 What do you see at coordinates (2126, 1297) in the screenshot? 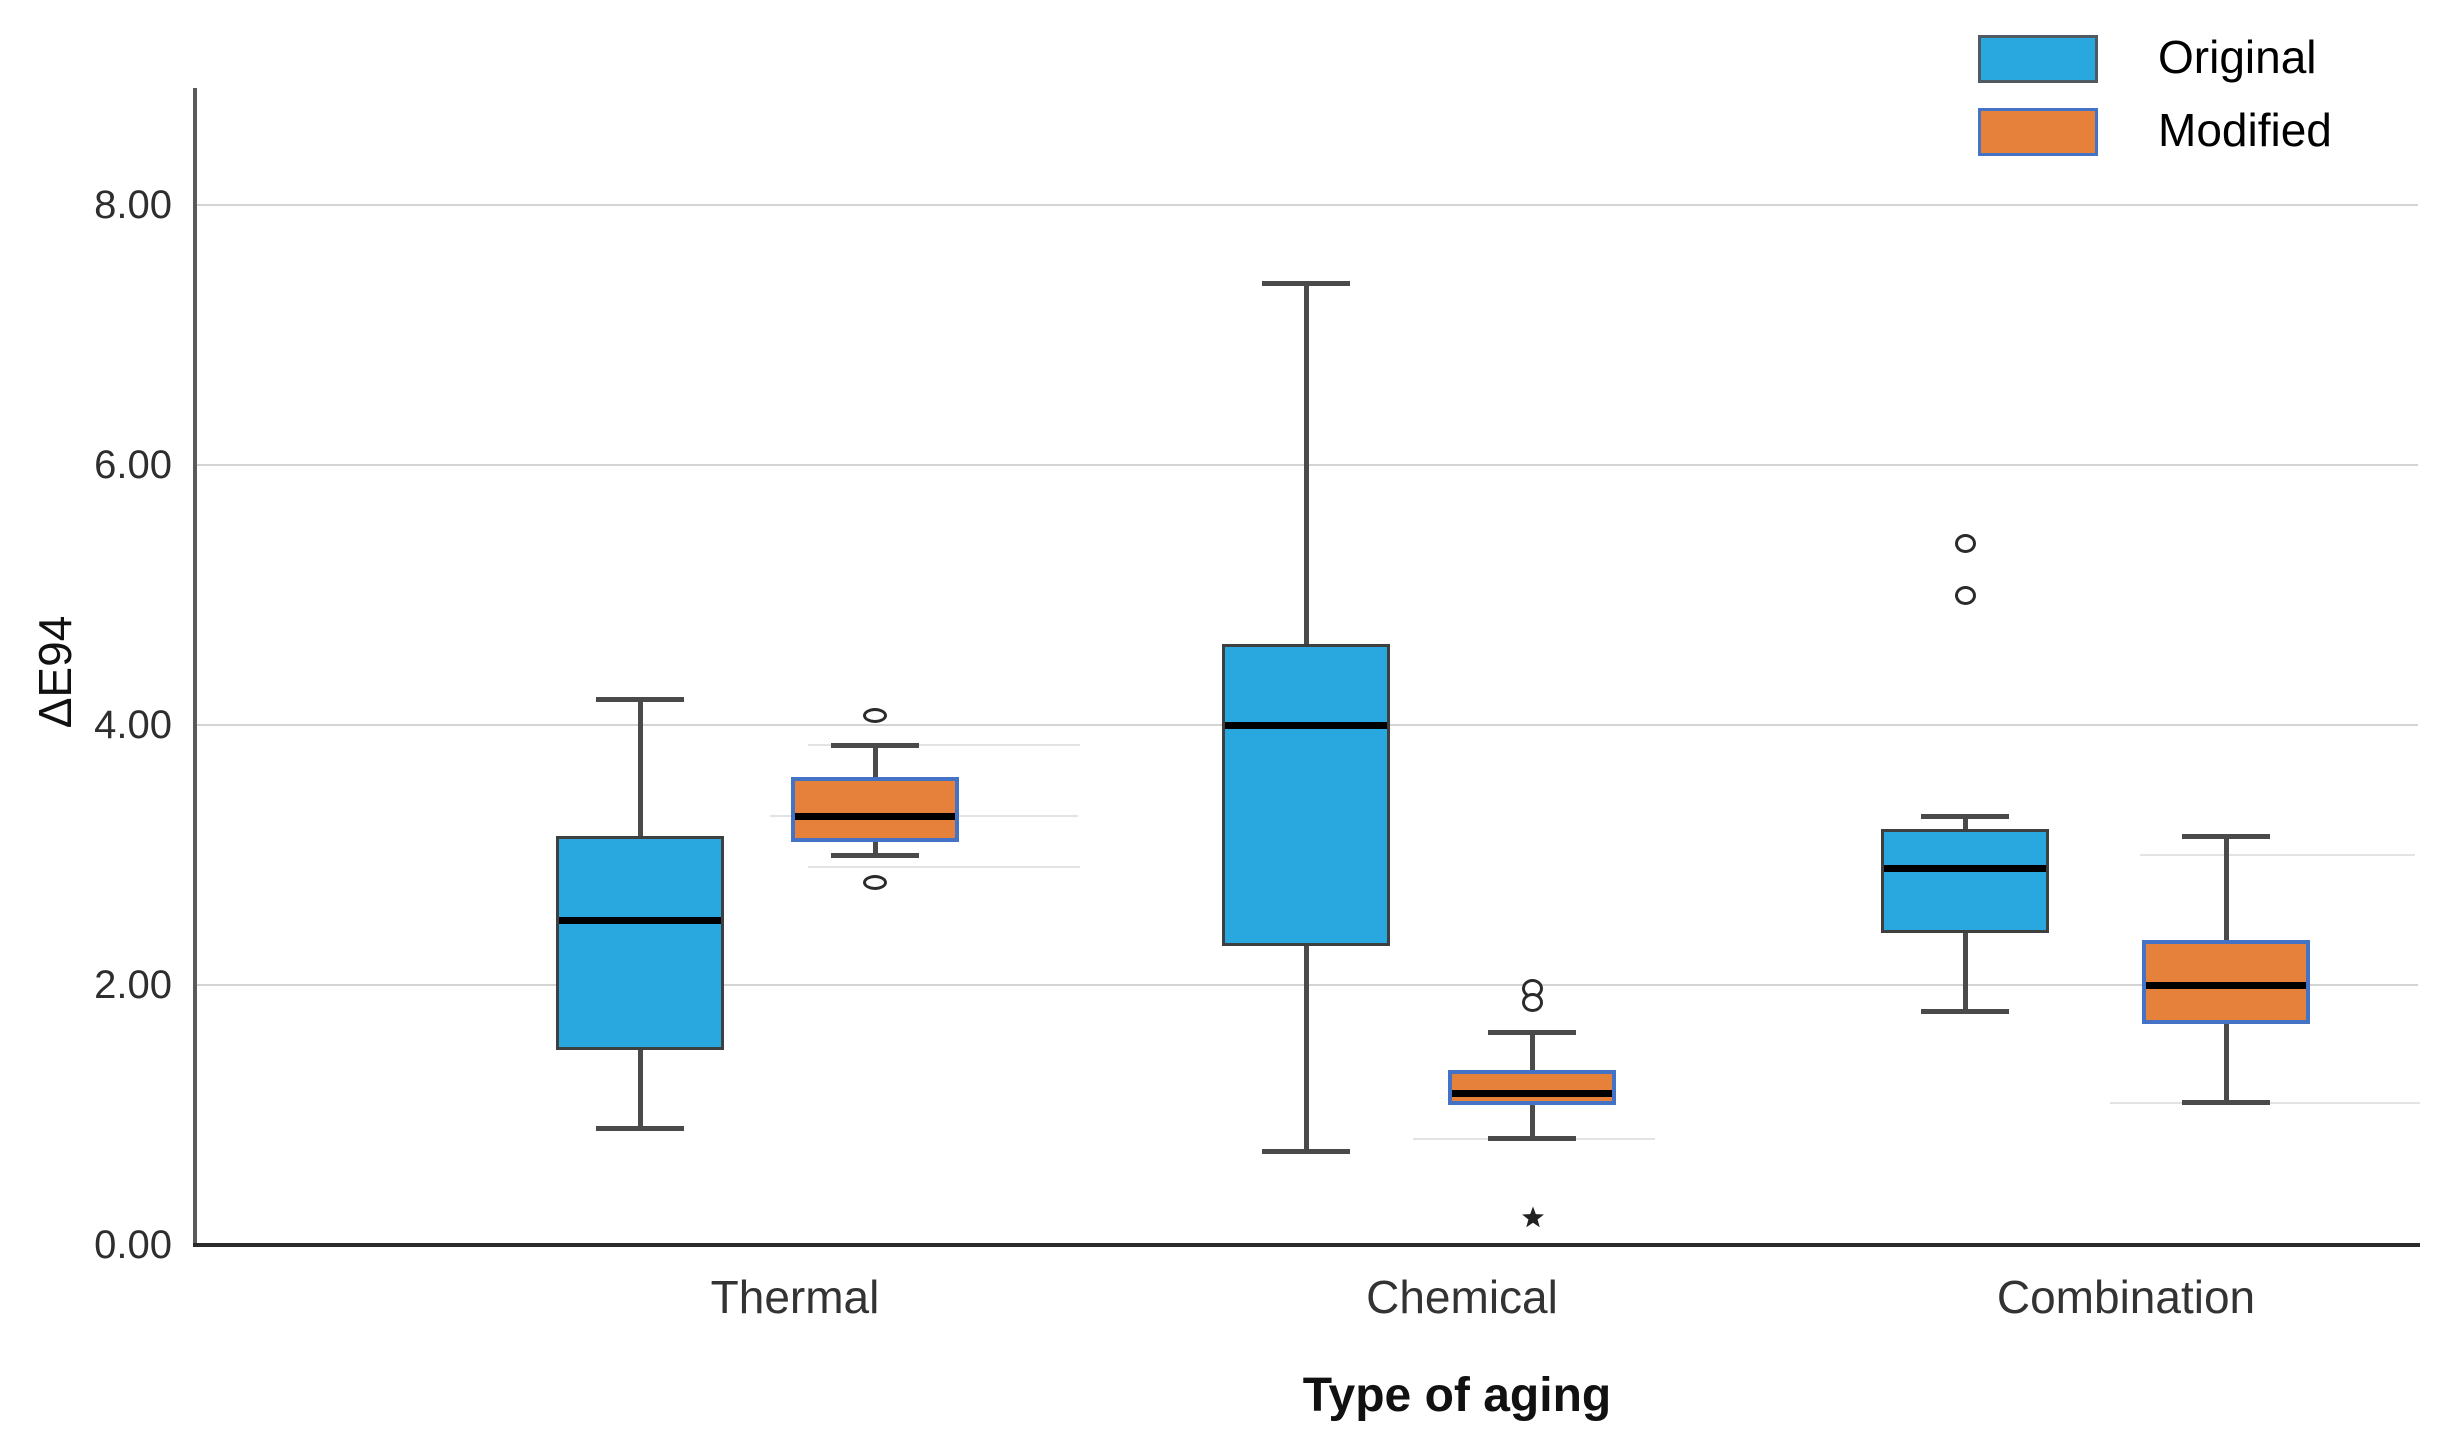
I see `x-category-label-combination: Combination` at bounding box center [2126, 1297].